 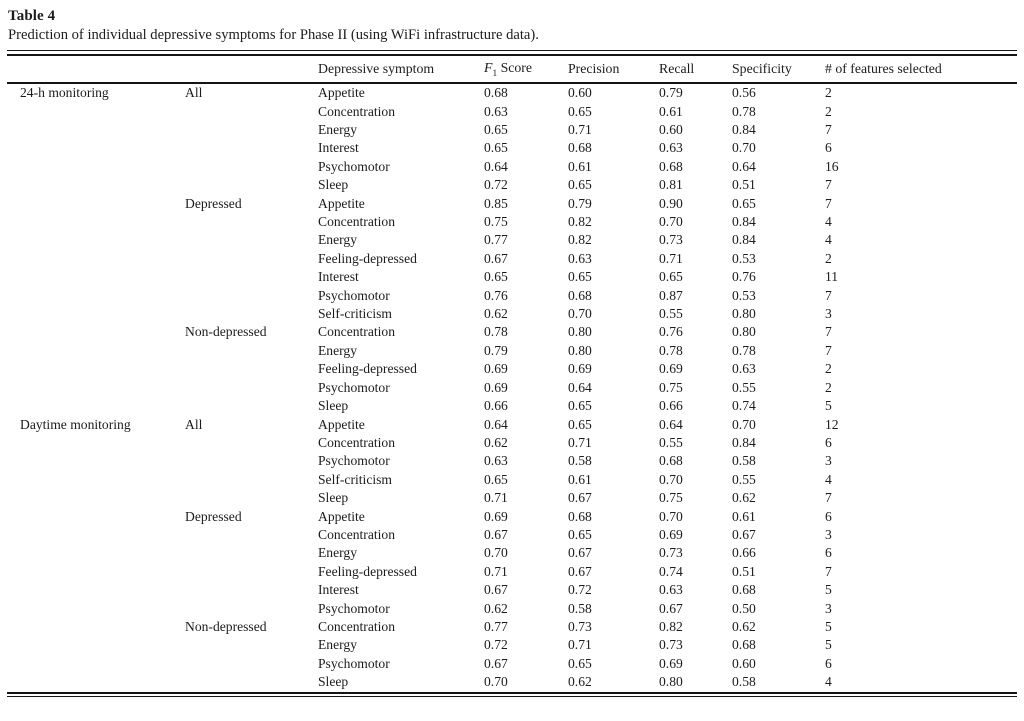 I want to click on cell-f1-score: 0.69, so click(x=496, y=369).